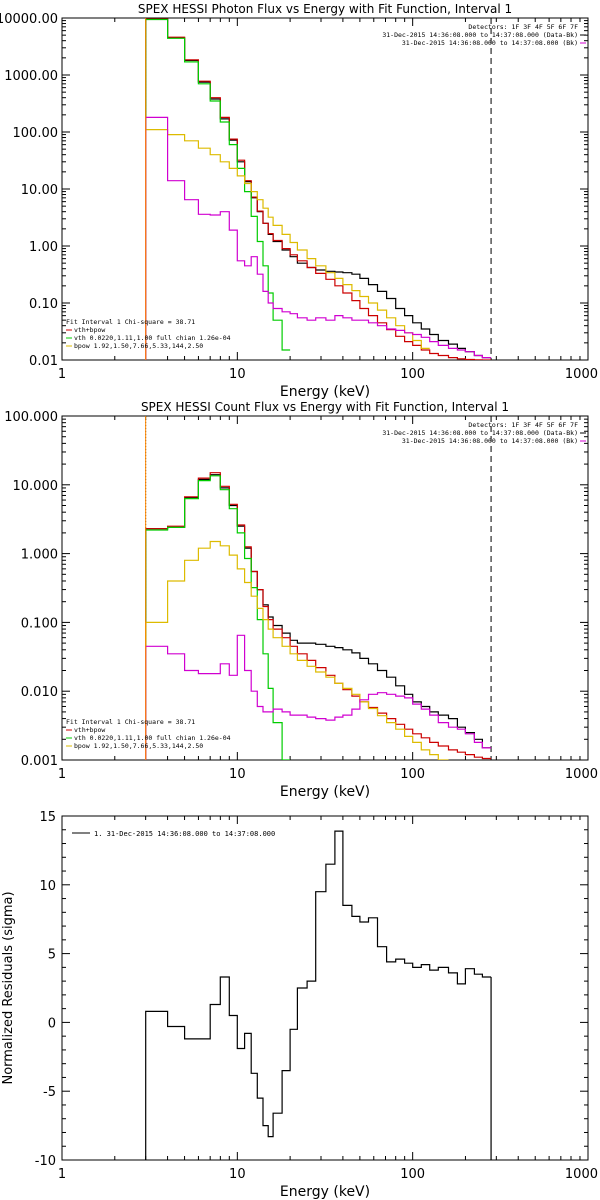 The width and height of the screenshot is (600, 1200). I want to click on y-tick-label: 10.000, so click(36, 486).